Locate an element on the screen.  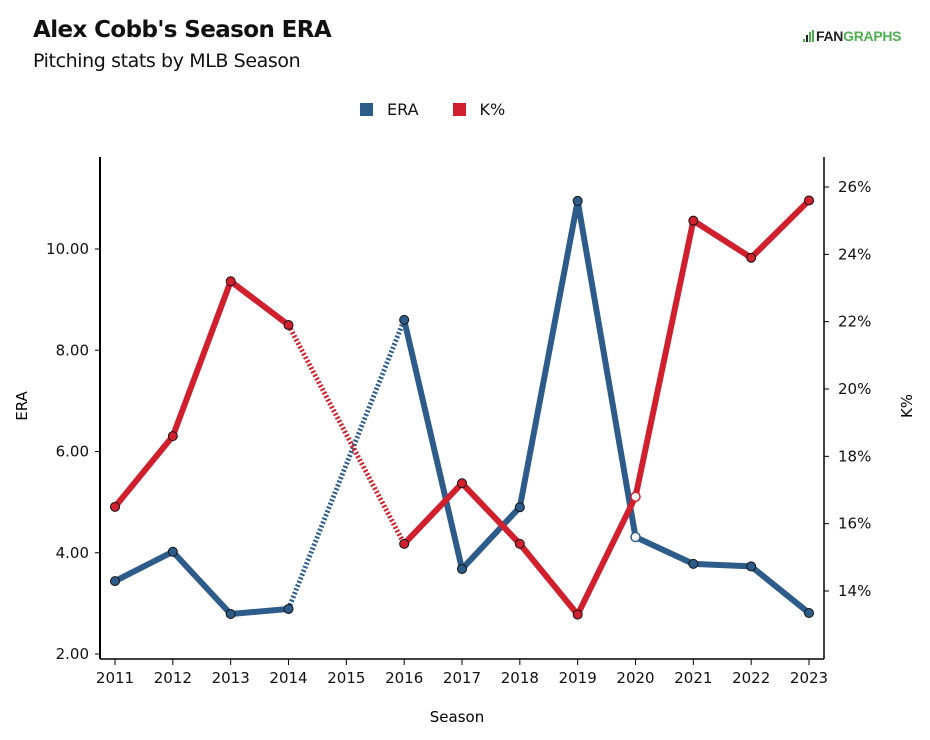
y-tick-label-left: 4.00 is located at coordinates (72, 553).